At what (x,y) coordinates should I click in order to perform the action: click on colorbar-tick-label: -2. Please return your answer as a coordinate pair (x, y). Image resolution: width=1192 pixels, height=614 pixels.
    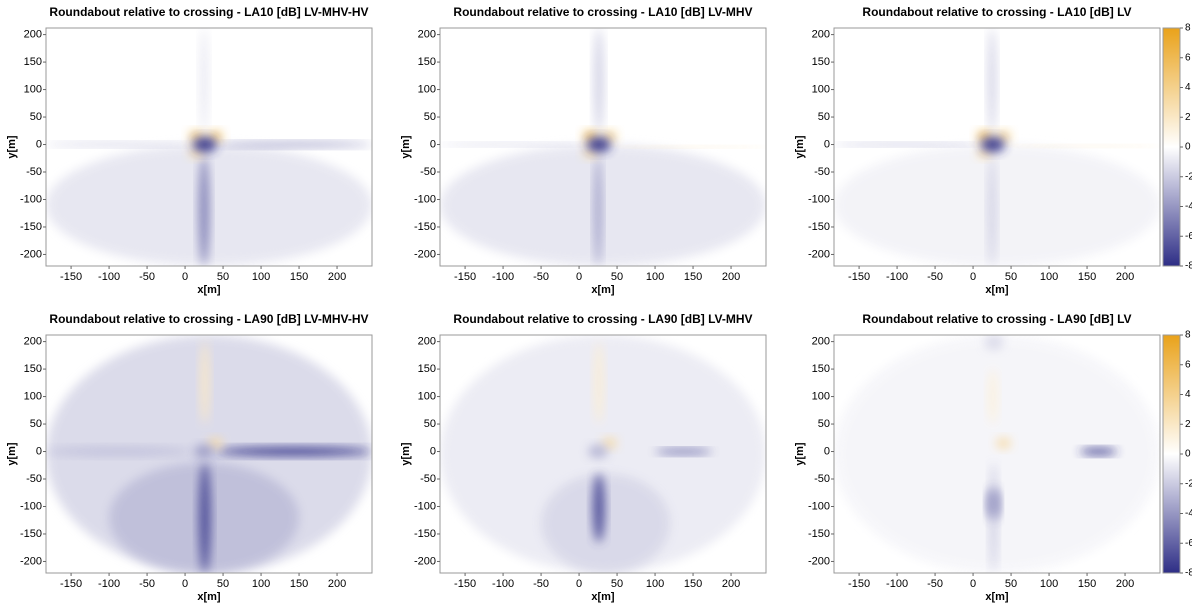
    Looking at the image, I should click on (1188, 483).